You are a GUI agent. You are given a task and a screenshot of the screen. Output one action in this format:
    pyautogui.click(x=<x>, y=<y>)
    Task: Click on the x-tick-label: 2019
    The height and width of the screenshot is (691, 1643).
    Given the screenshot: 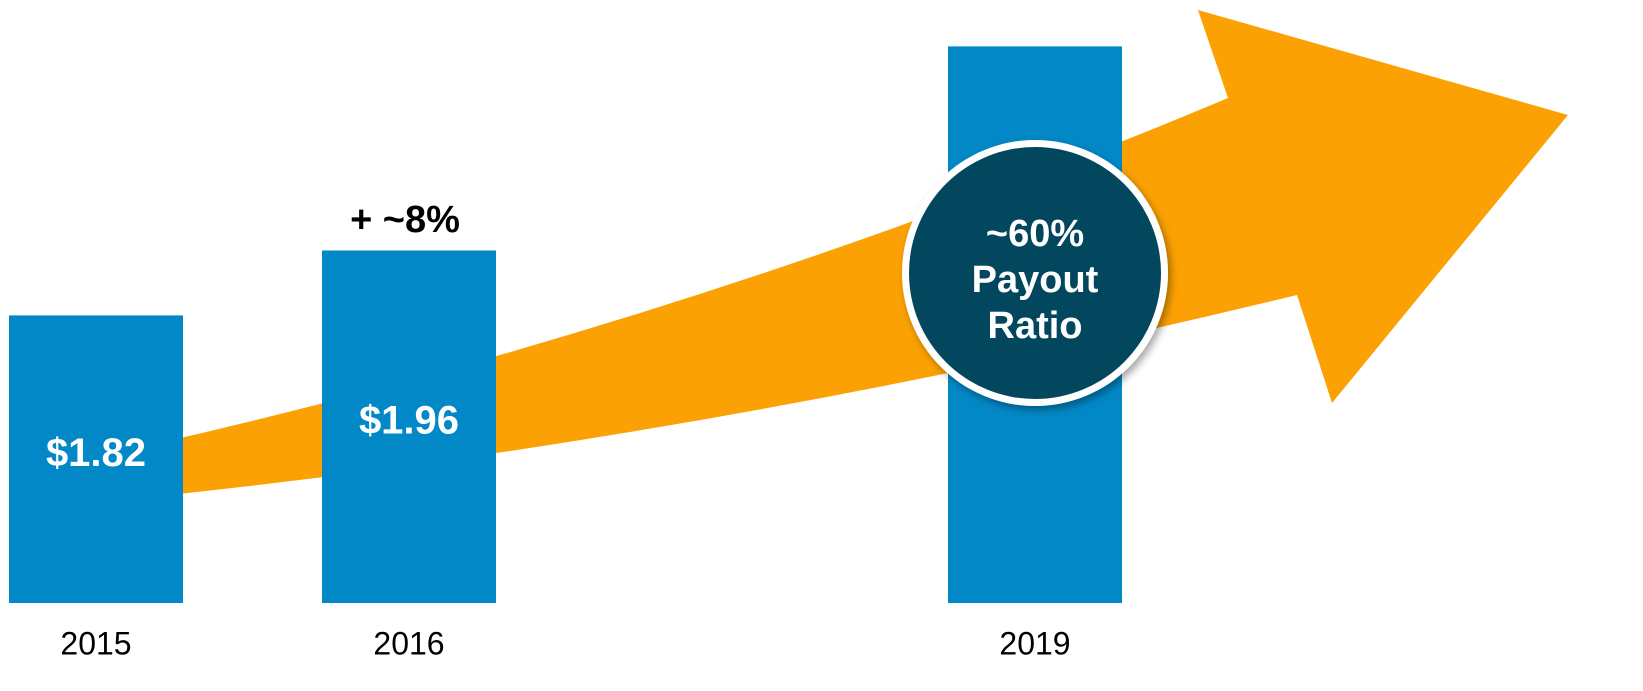 What is the action you would take?
    pyautogui.click(x=1034, y=643)
    